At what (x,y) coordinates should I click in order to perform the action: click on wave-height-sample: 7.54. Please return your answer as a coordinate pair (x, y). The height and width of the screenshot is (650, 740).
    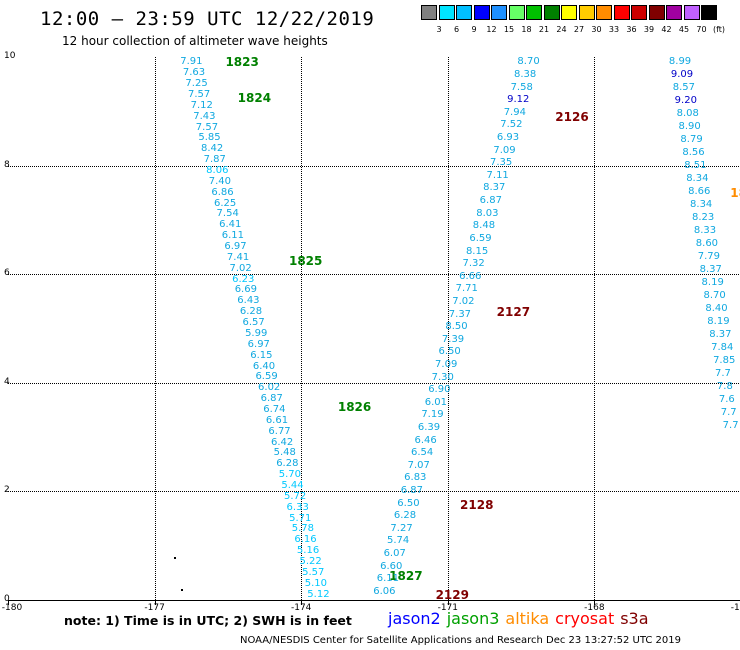
    Looking at the image, I should click on (227, 214).